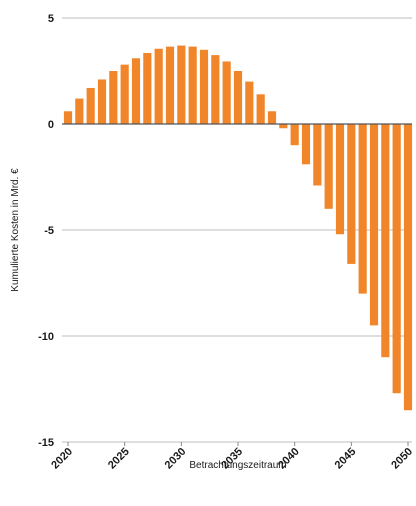 Image resolution: width=416 pixels, height=506 pixels. I want to click on bar-2041, so click(306, 144).